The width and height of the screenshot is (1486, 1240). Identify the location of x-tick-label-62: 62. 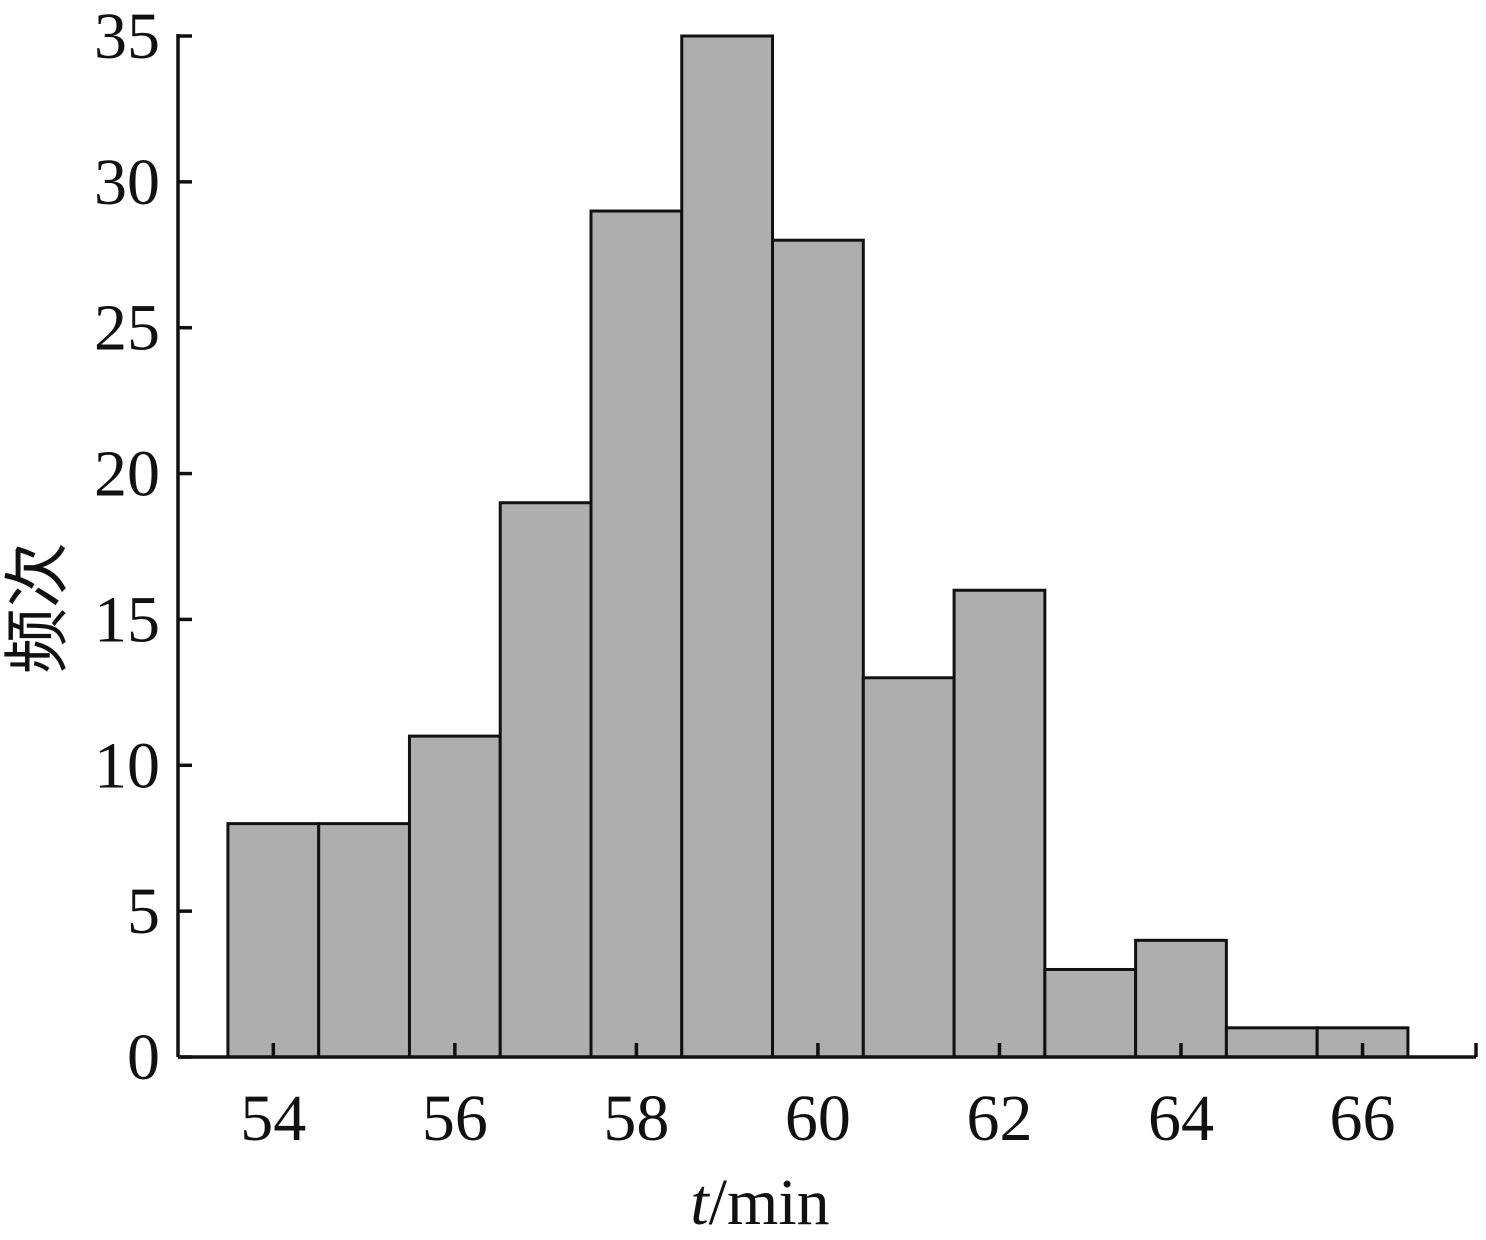
(999, 1118).